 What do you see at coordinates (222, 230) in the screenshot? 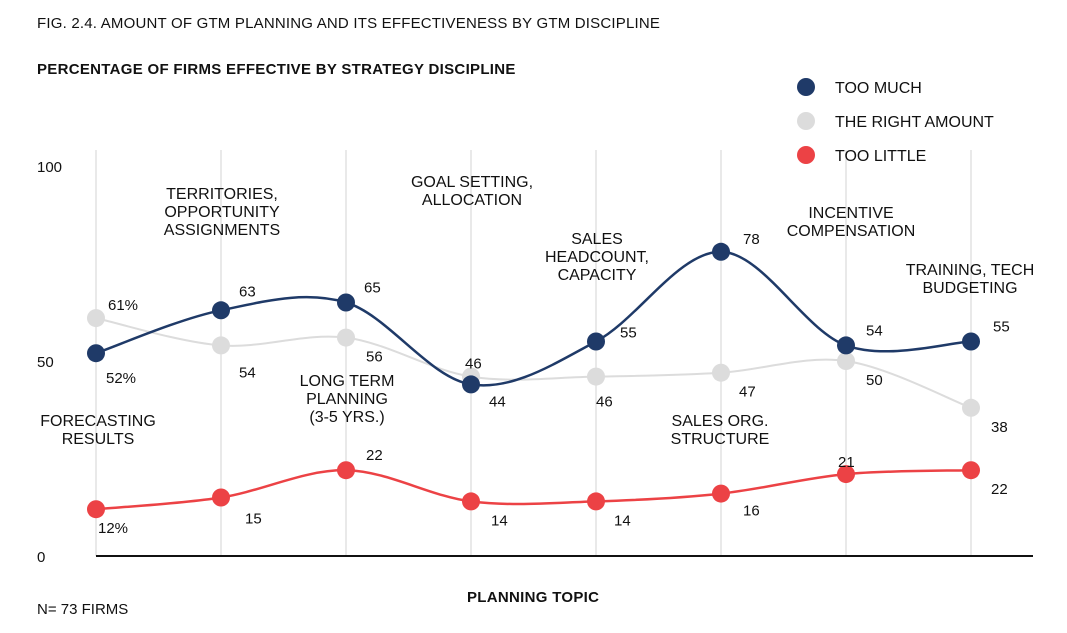
I see `category-label-line: ASSIGNMENTS` at bounding box center [222, 230].